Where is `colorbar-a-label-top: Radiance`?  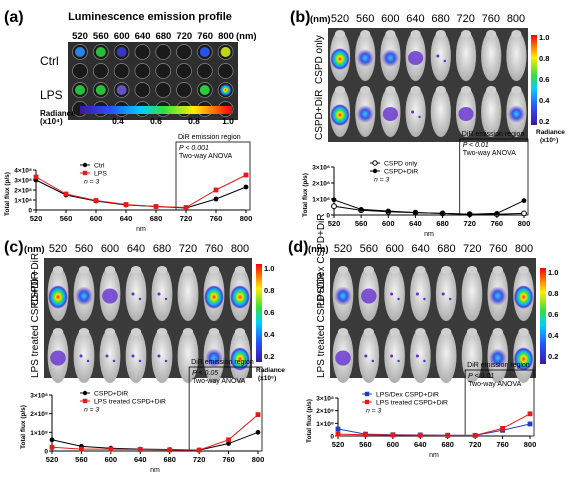
colorbar-a-label-top: Radiance is located at coordinates (58, 113).